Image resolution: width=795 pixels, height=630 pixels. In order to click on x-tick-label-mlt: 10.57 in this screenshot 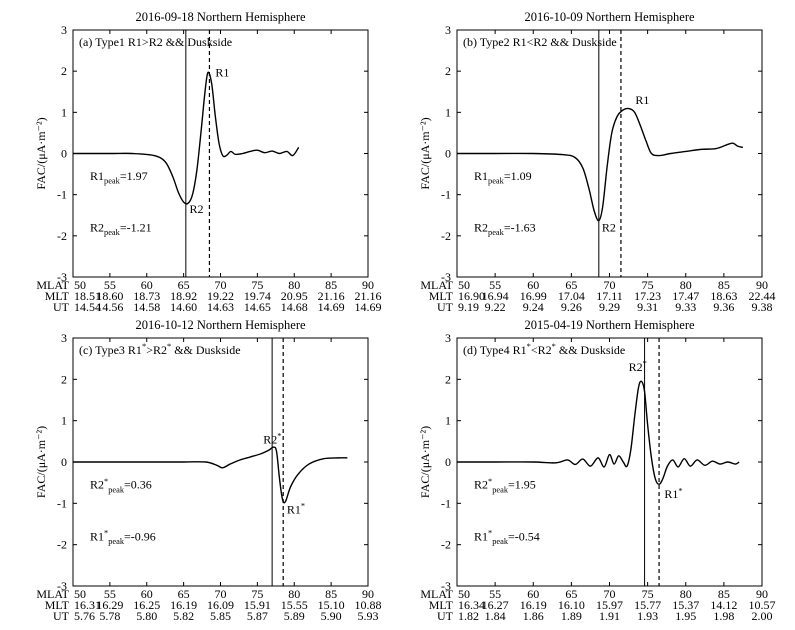, I will do `click(762, 605)`.